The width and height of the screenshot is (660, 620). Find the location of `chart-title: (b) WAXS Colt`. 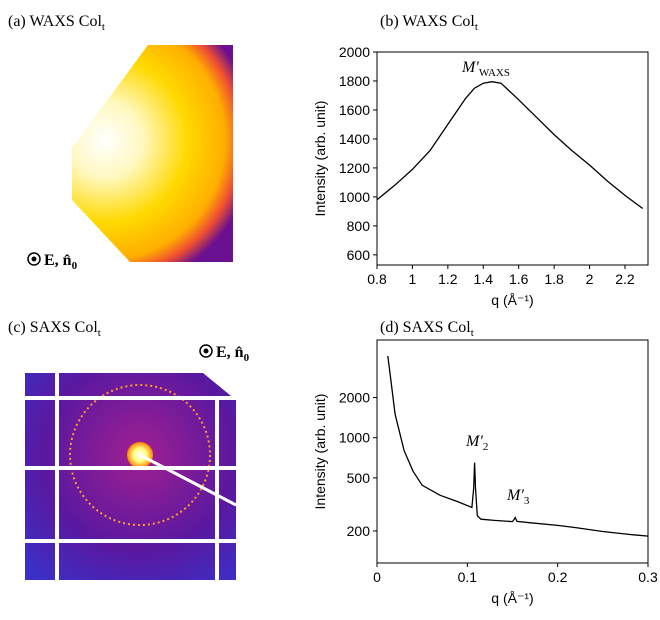

chart-title: (b) WAXS Colt is located at coordinates (429, 23).